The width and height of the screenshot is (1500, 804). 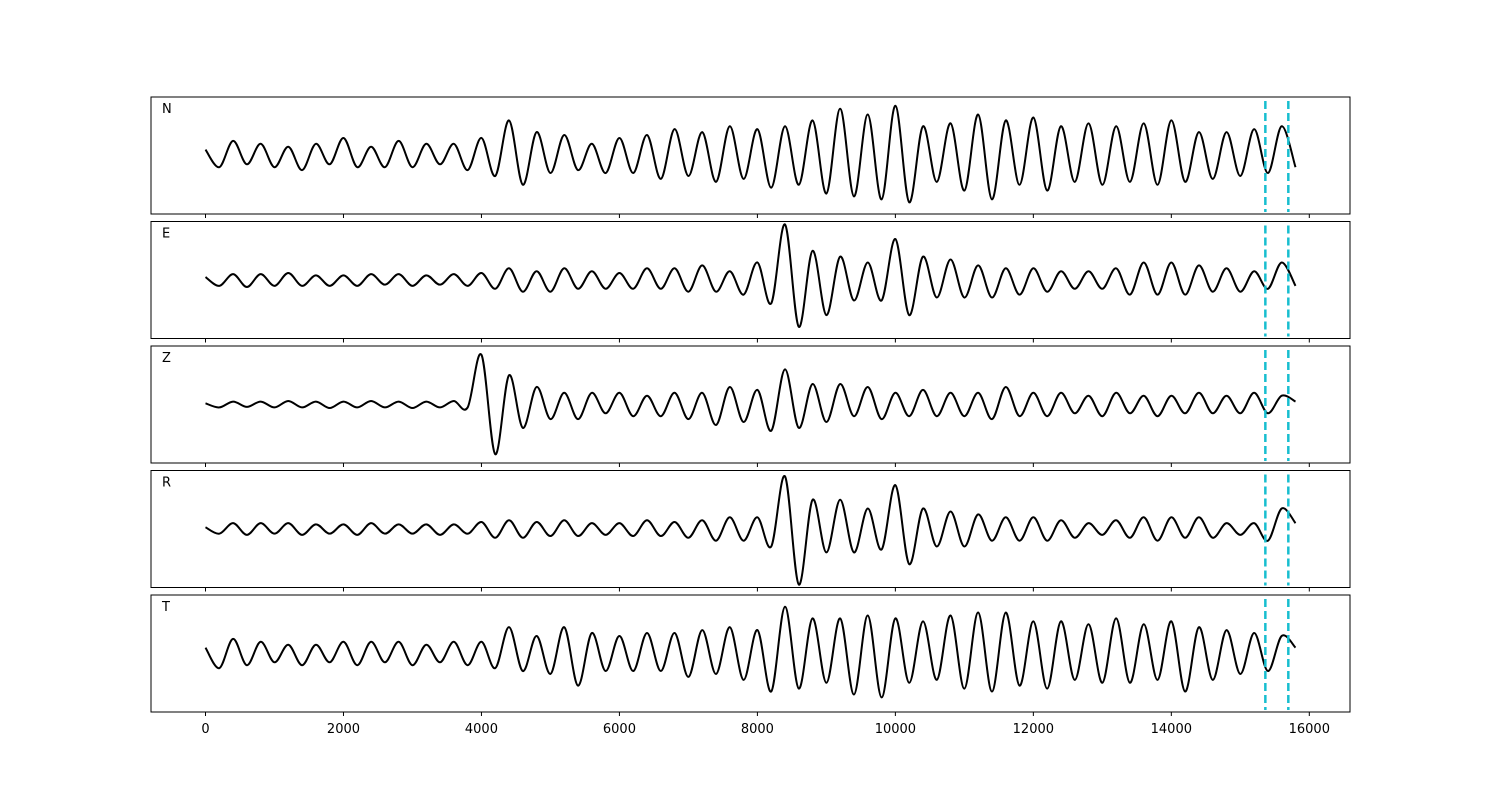 I want to click on x-tick-label: 6000, so click(x=619, y=729).